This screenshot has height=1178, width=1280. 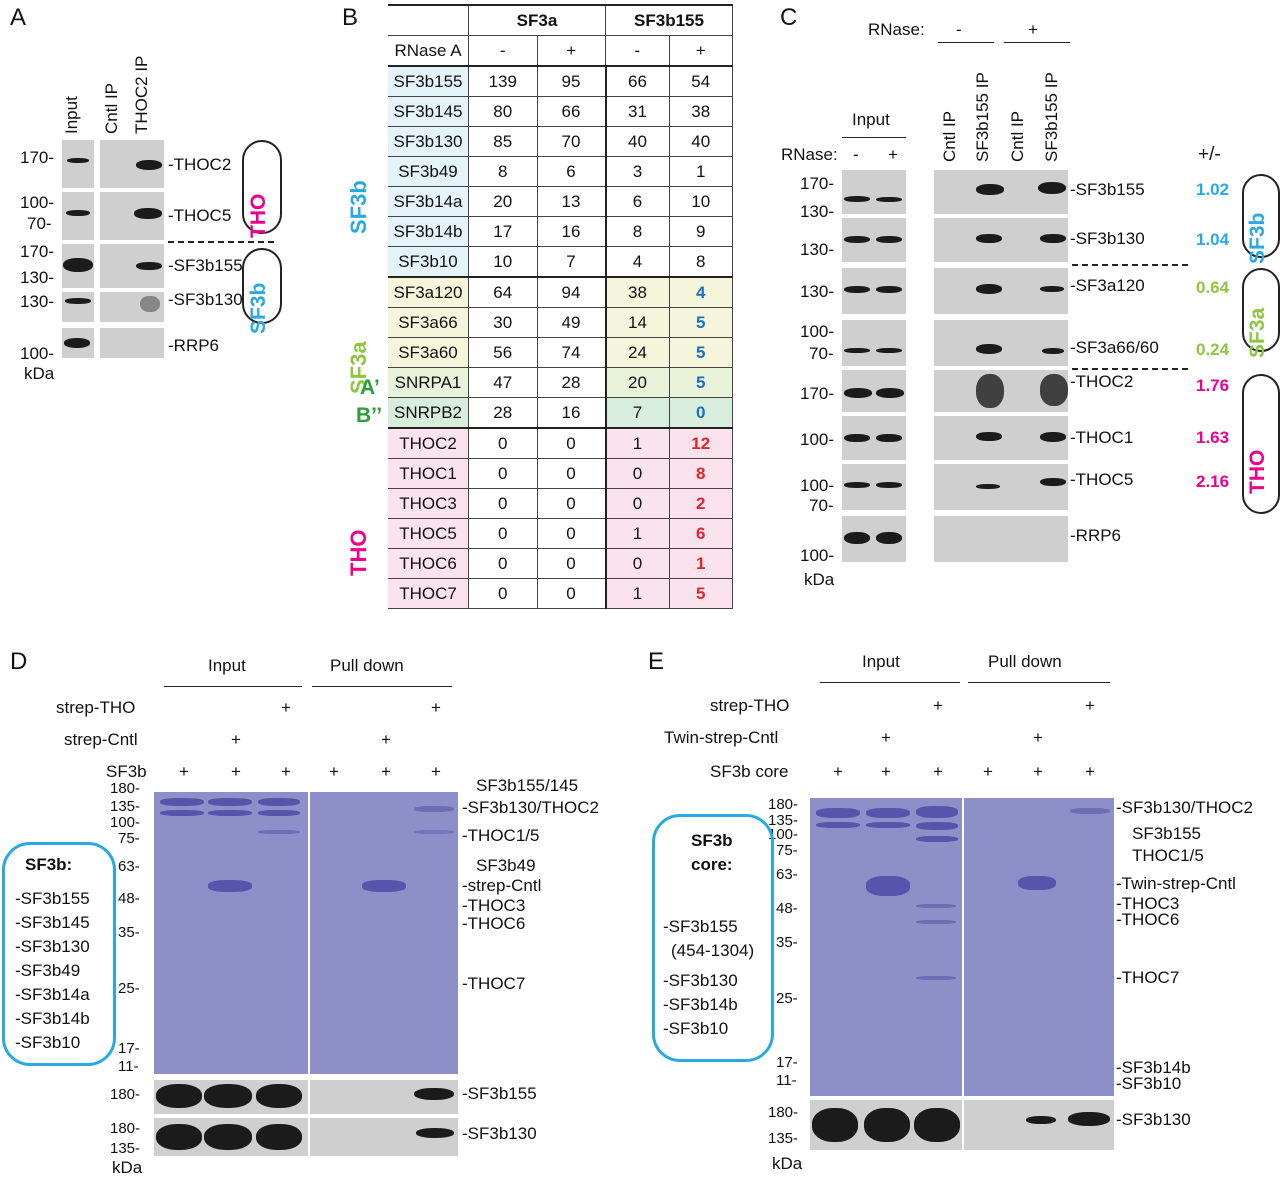 What do you see at coordinates (200, 164) in the screenshot?
I see `a-band-thoc2: -THOC2` at bounding box center [200, 164].